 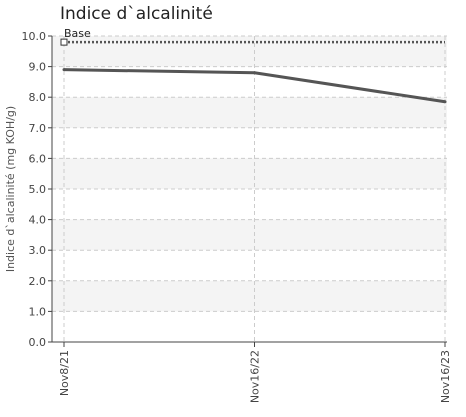 What do you see at coordinates (136, 14) in the screenshot?
I see `chart-title: Indice d`alcalinité` at bounding box center [136, 14].